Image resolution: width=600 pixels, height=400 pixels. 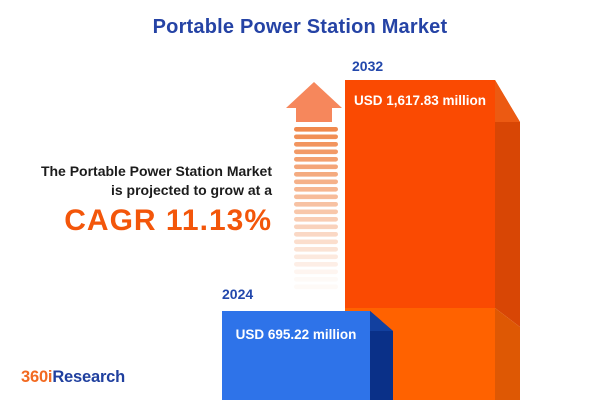 I want to click on bar-2024-side, so click(x=381, y=355).